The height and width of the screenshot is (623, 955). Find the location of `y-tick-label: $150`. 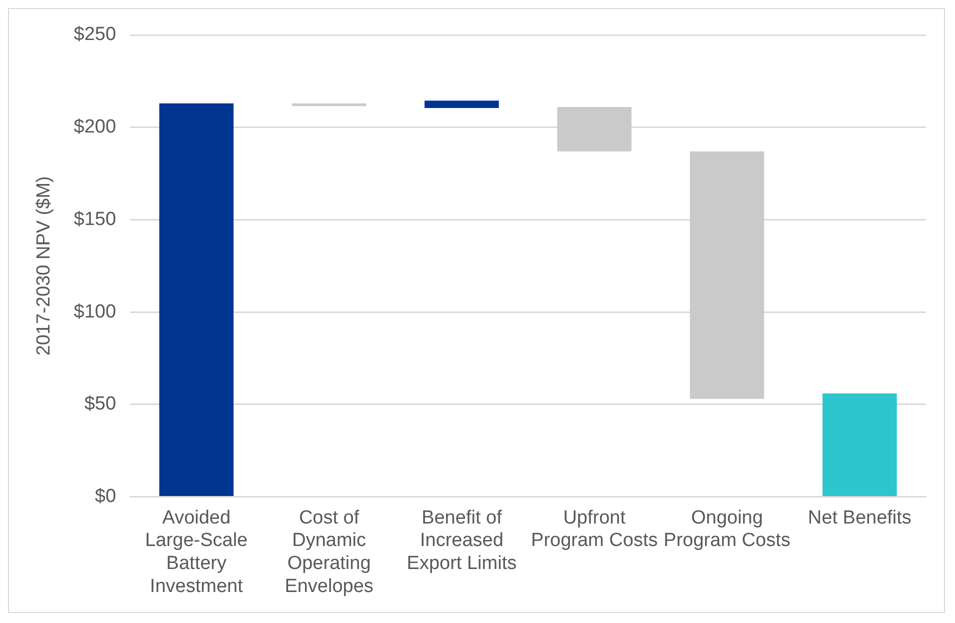

y-tick-label: $150 is located at coordinates (95, 219).